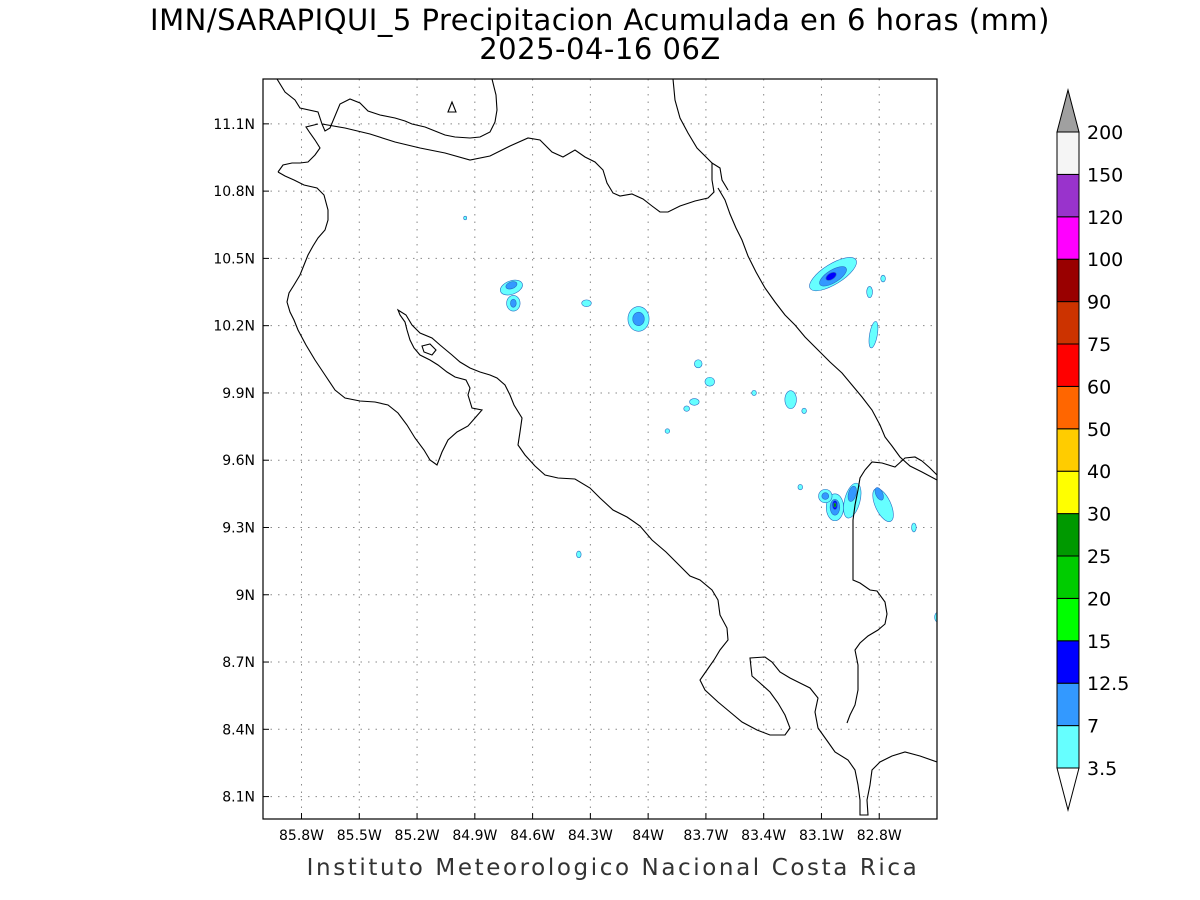 This screenshot has height=900, width=1200. What do you see at coordinates (1099, 557) in the screenshot?
I see `colorbar-label: 25` at bounding box center [1099, 557].